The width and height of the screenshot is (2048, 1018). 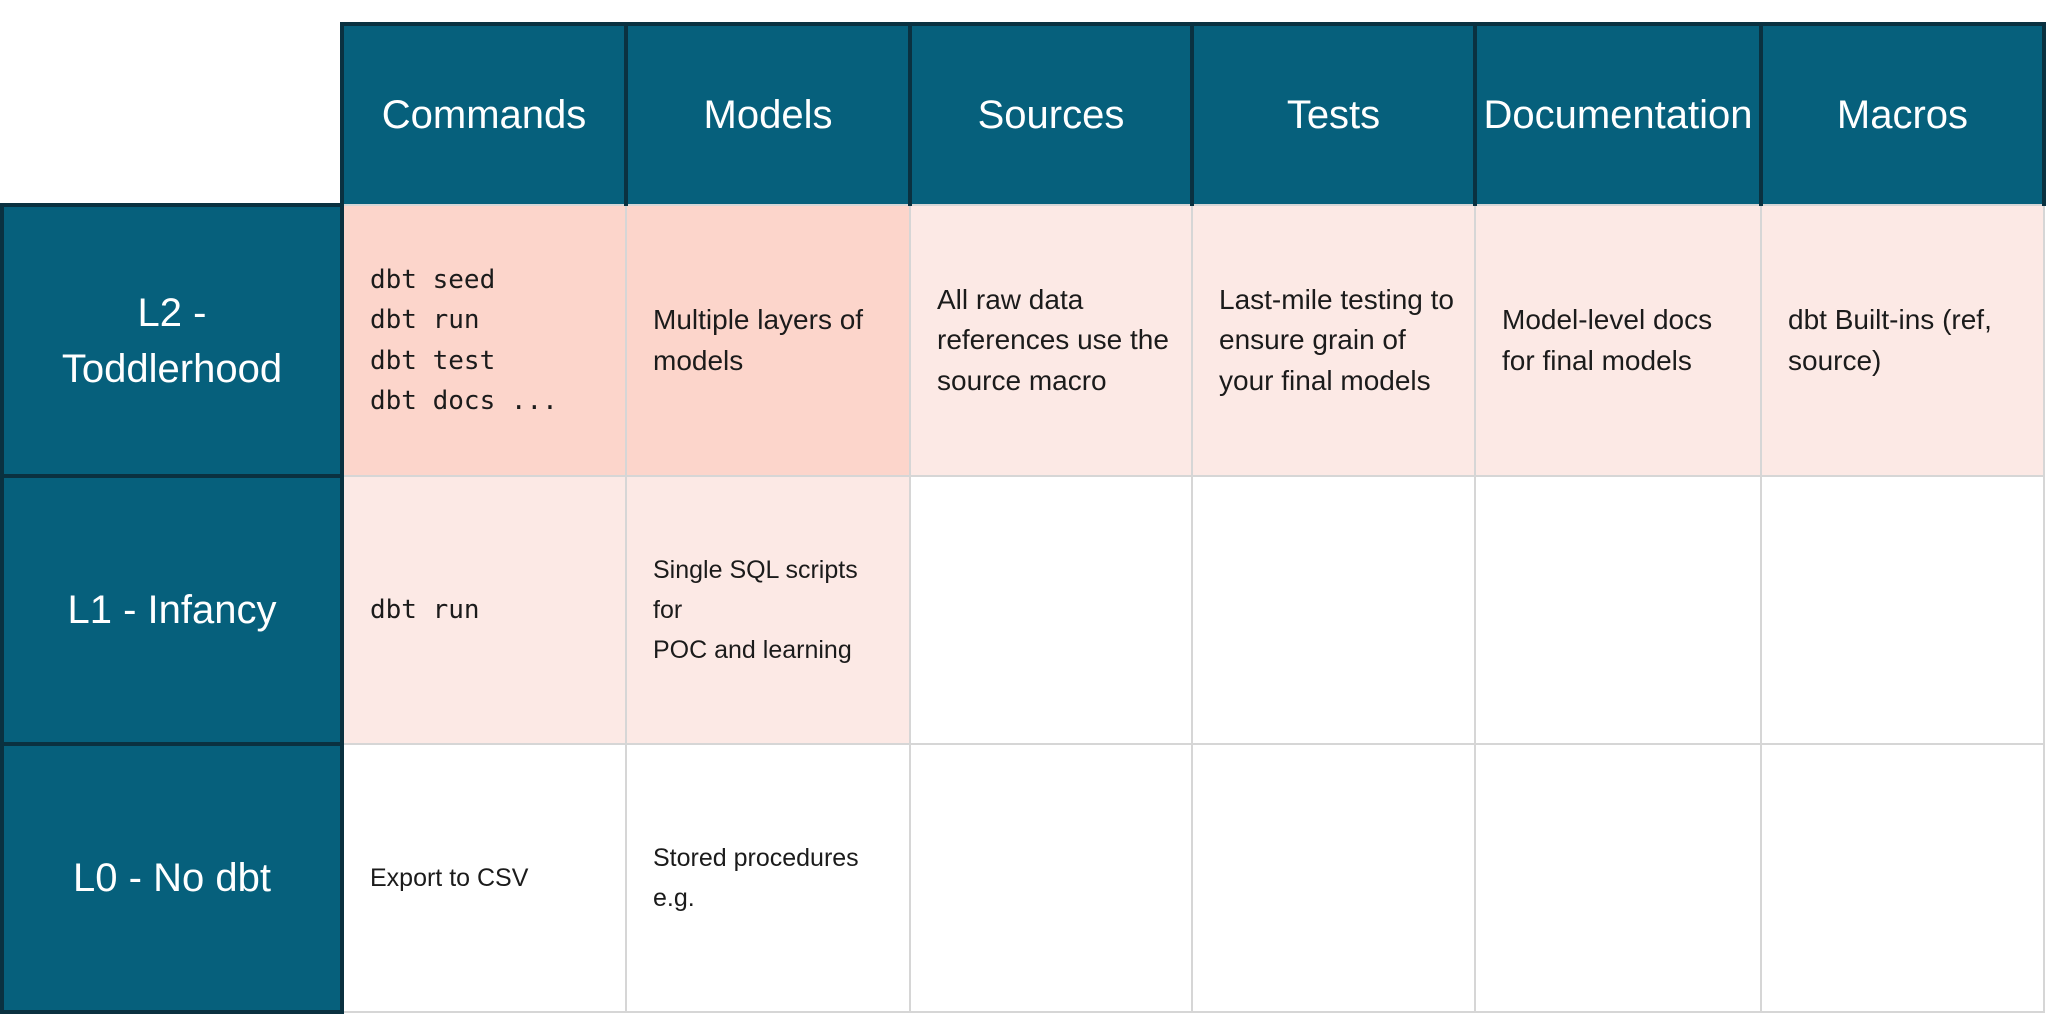 What do you see at coordinates (1618, 878) in the screenshot?
I see `cell-l0-documentation` at bounding box center [1618, 878].